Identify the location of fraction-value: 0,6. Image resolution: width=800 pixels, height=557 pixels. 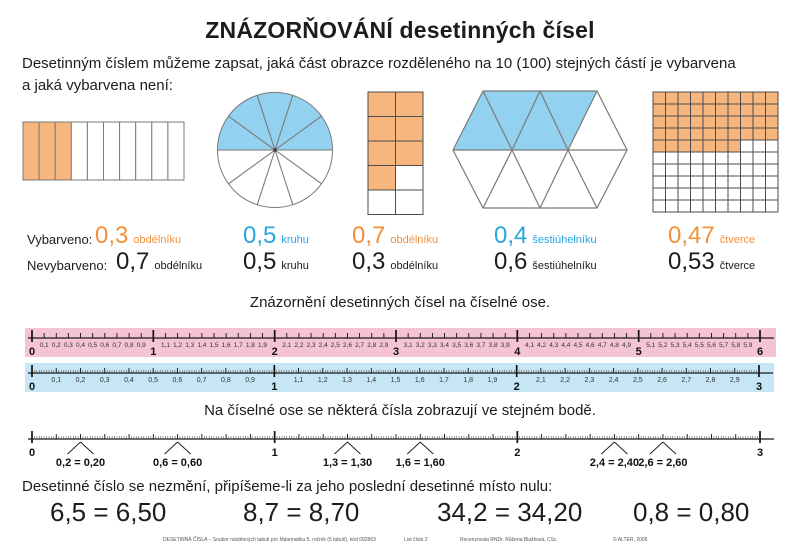
(511, 261).